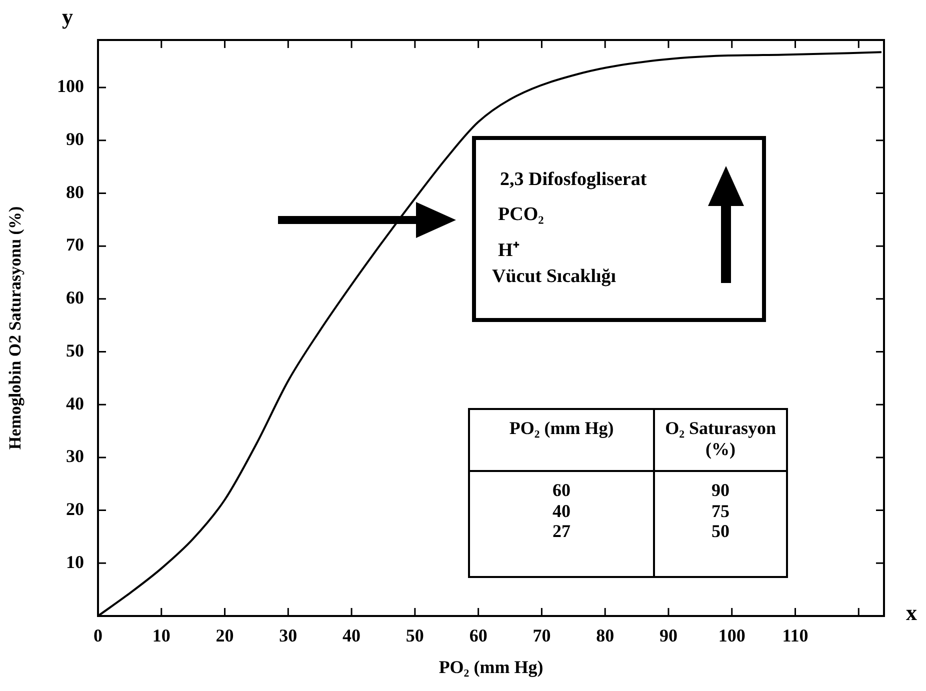 The height and width of the screenshot is (691, 926). Describe the element at coordinates (75, 403) in the screenshot. I see `y-tick-label: 40` at that location.